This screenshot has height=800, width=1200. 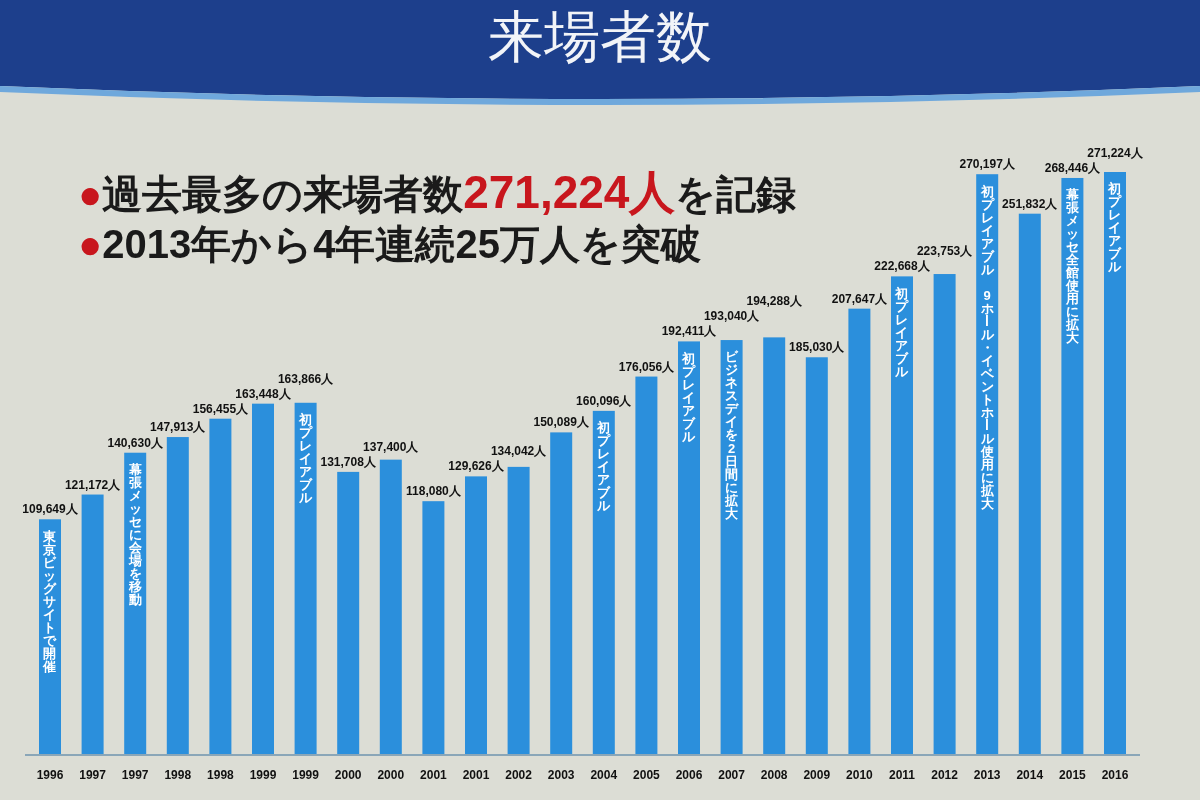 I want to click on x-tick-label: 2004, so click(x=604, y=775).